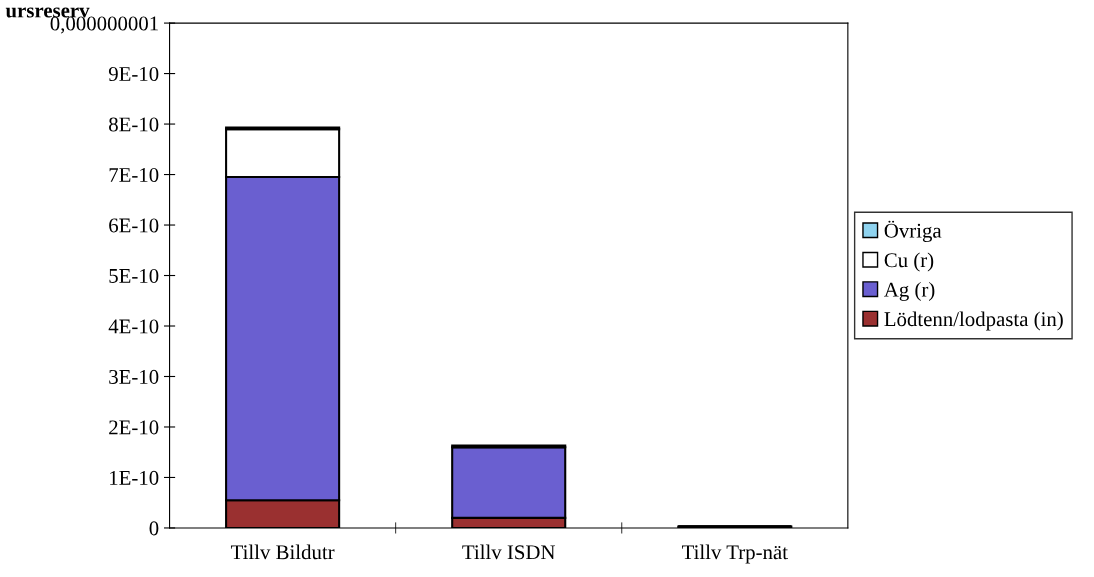  I want to click on y-tick-label: 4E-10, so click(133, 326).